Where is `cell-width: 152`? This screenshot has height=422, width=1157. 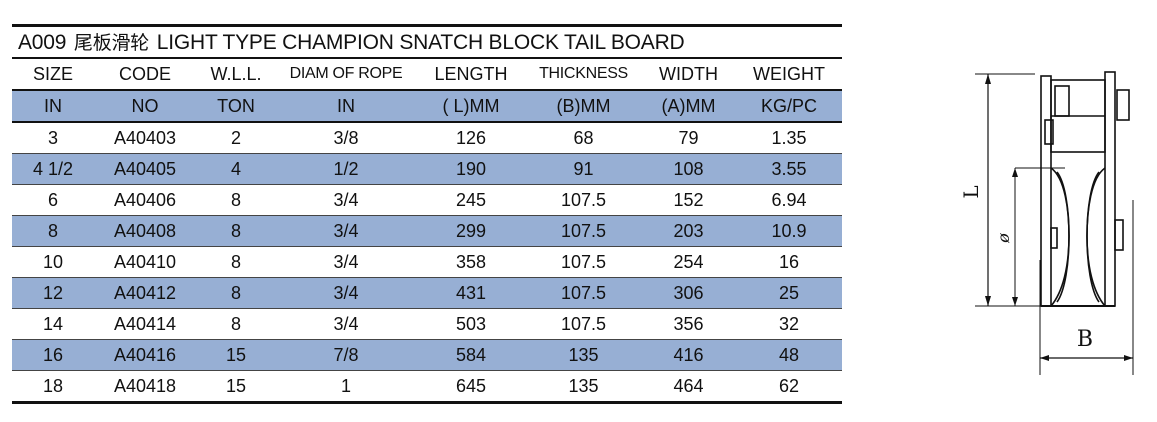
cell-width: 152 is located at coordinates (688, 200).